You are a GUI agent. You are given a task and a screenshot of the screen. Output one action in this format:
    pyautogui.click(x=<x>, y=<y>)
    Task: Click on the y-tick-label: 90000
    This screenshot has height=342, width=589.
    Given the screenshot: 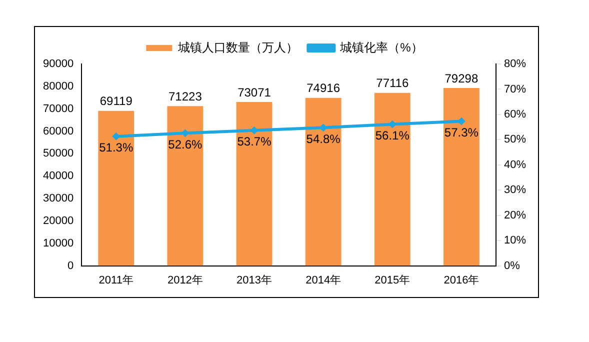 What is the action you would take?
    pyautogui.click(x=58, y=64)
    